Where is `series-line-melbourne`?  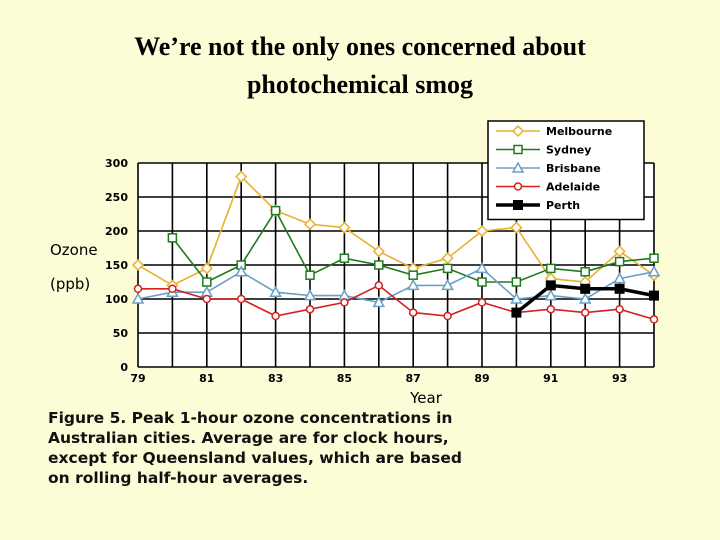 series-line-melbourne is located at coordinates (396, 231).